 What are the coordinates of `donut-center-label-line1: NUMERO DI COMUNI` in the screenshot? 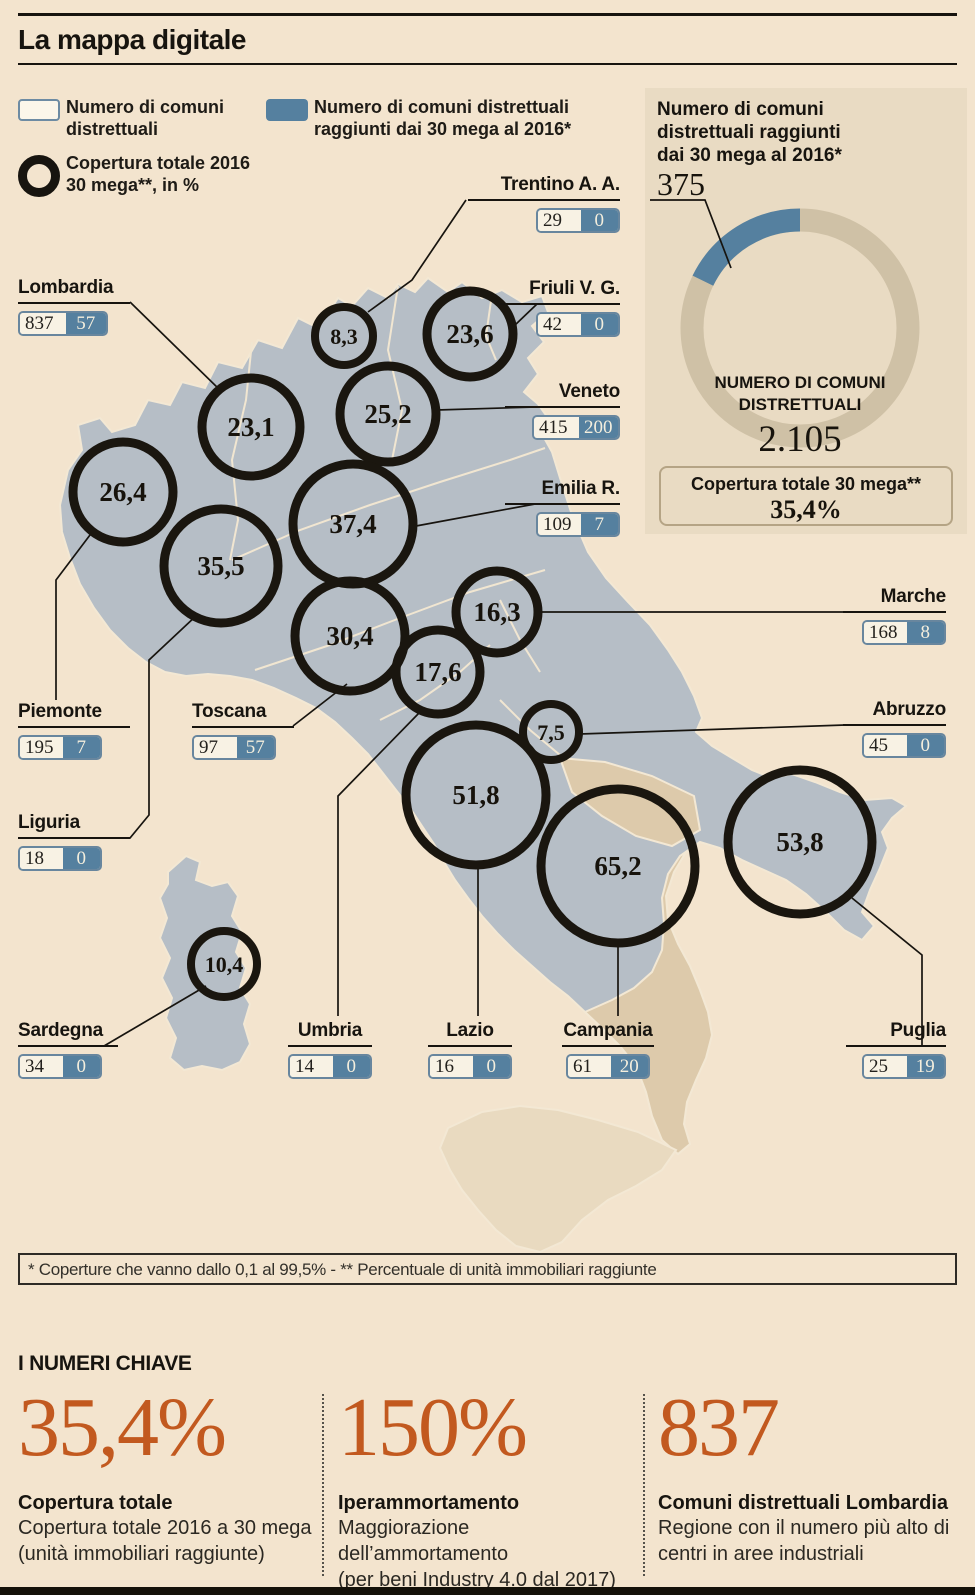 It's located at (800, 382).